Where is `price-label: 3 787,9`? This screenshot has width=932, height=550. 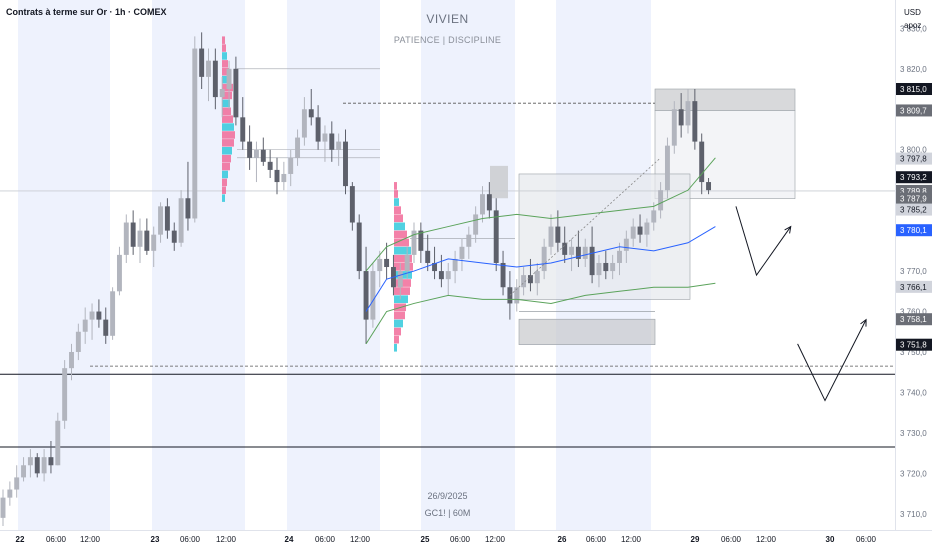 price-label: 3 787,9 is located at coordinates (913, 199).